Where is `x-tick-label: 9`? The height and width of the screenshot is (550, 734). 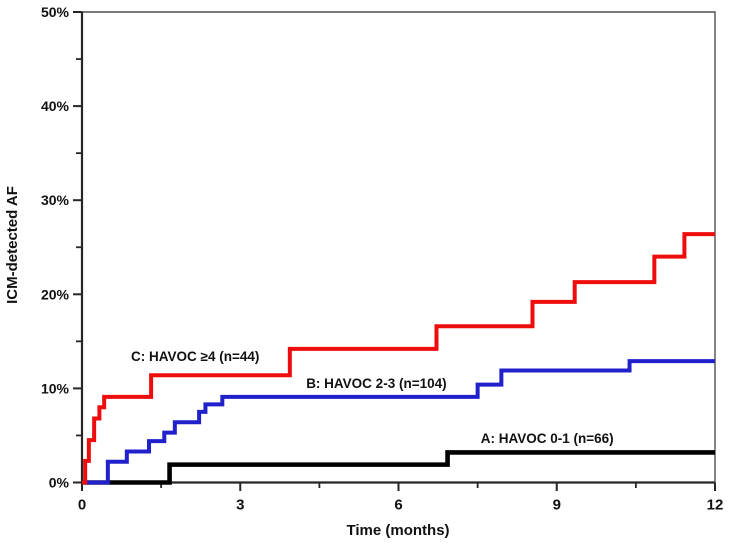 x-tick-label: 9 is located at coordinates (557, 505).